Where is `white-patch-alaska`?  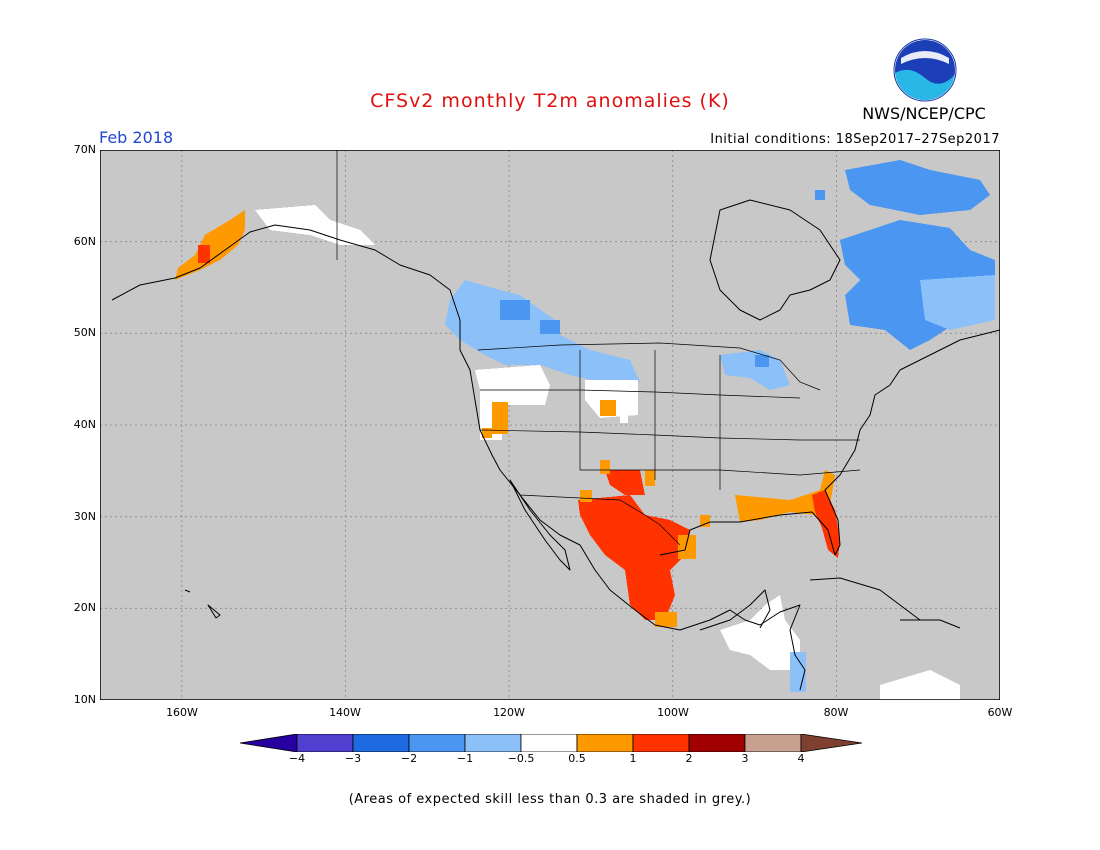 white-patch-alaska is located at coordinates (315, 225).